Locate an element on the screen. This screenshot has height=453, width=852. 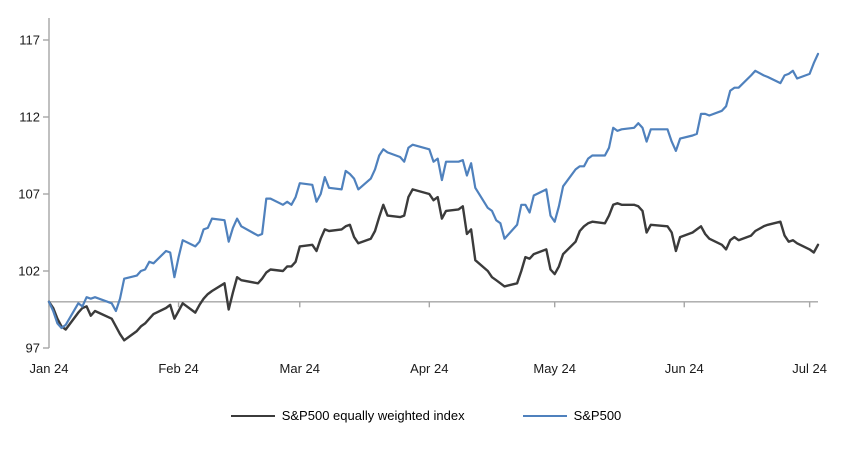
legend-label-equal-weight: S&P500 equally weighted index is located at coordinates (373, 415).